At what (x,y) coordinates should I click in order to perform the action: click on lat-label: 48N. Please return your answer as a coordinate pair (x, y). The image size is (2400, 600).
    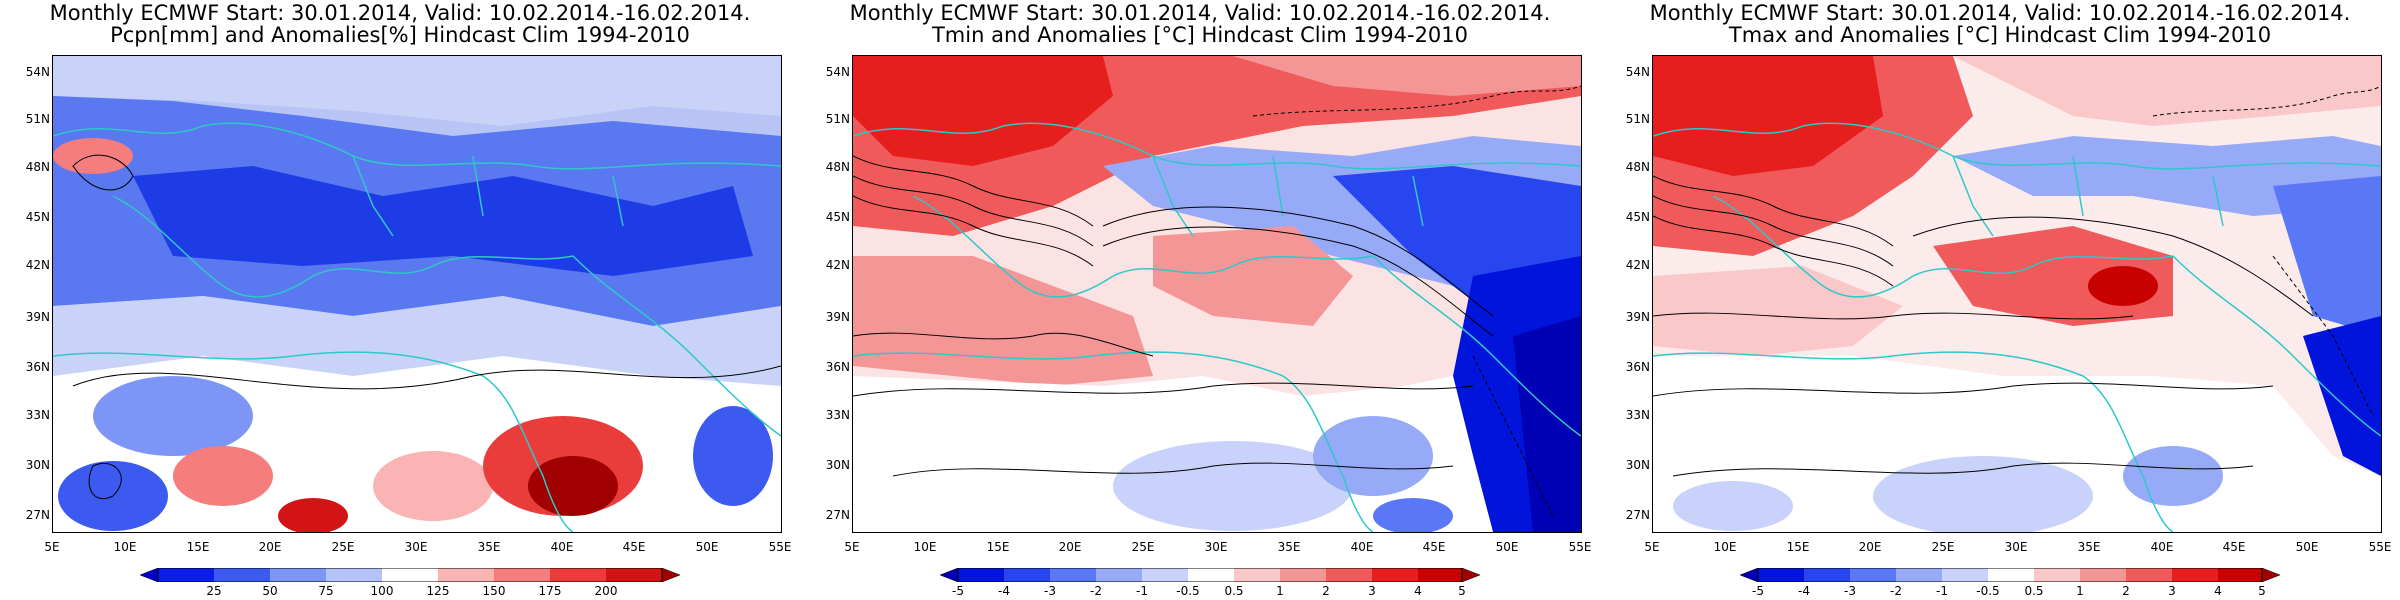
    Looking at the image, I should click on (837, 167).